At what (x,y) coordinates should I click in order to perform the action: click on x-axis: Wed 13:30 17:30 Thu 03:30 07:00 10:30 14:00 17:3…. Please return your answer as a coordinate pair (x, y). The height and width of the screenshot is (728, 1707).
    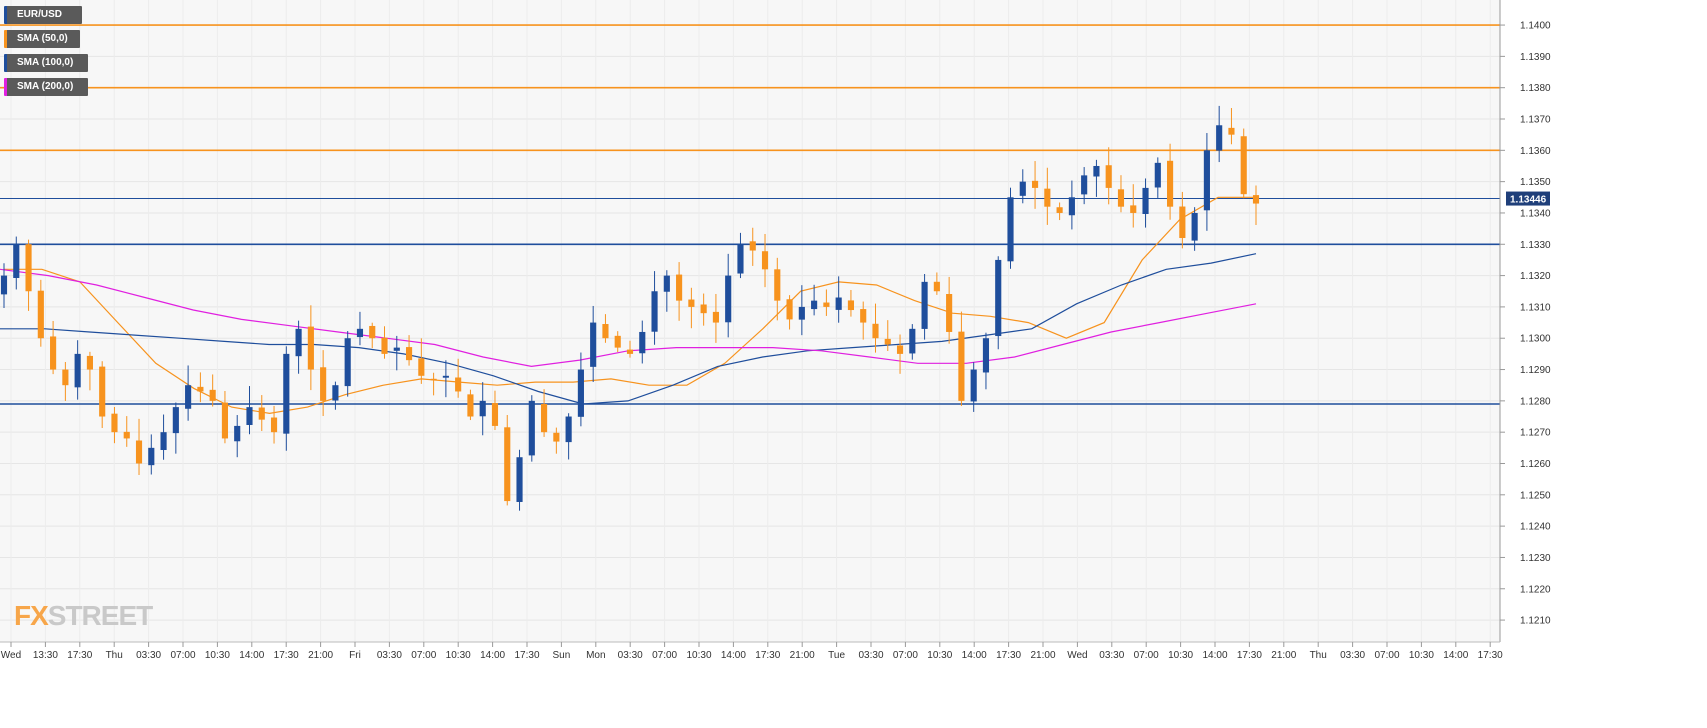
    Looking at the image, I should click on (751, 651).